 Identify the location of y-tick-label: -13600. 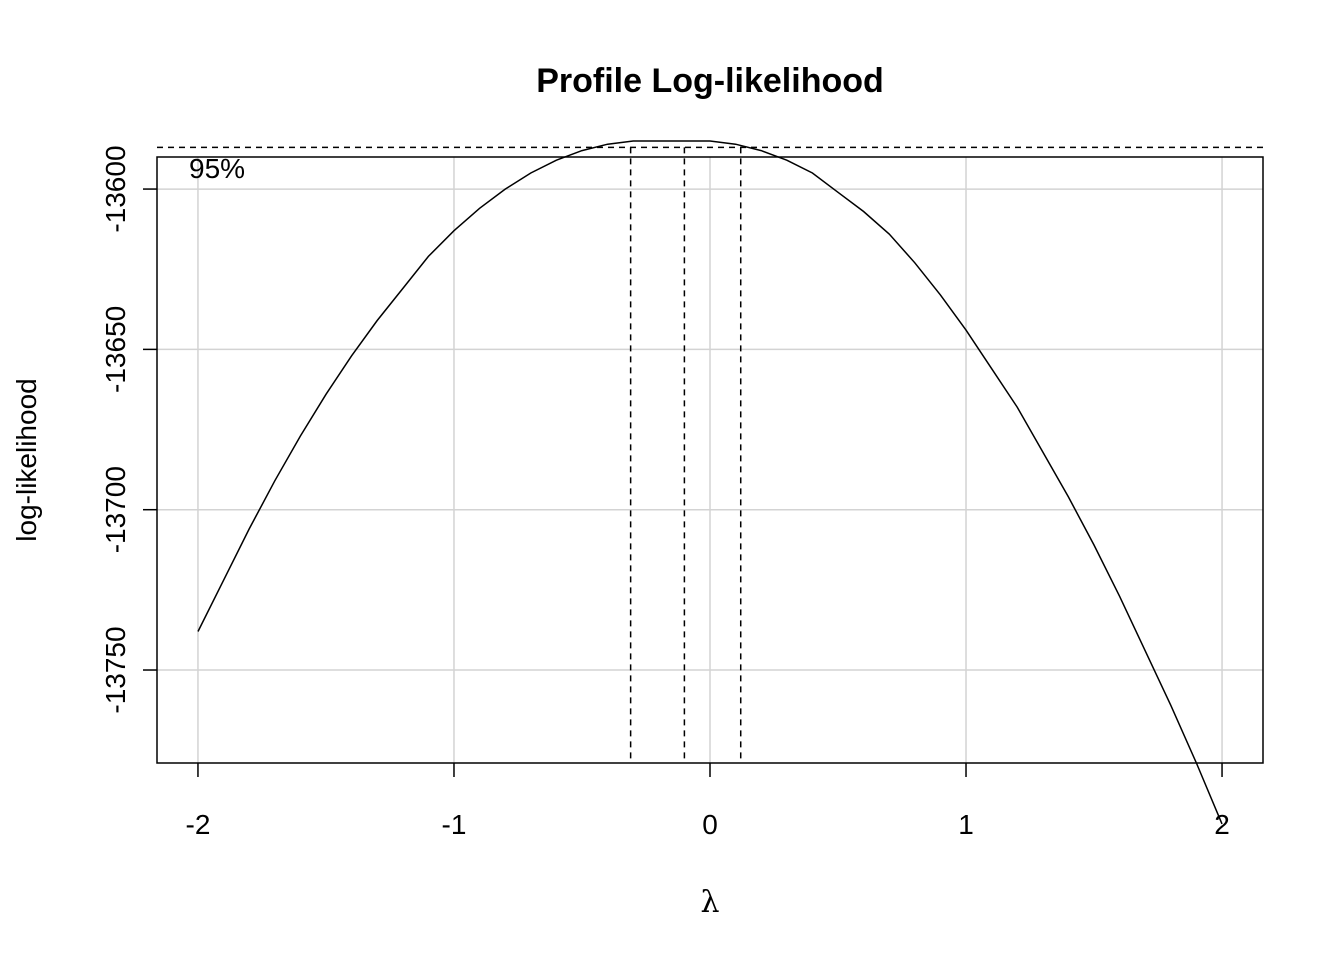
(115, 188).